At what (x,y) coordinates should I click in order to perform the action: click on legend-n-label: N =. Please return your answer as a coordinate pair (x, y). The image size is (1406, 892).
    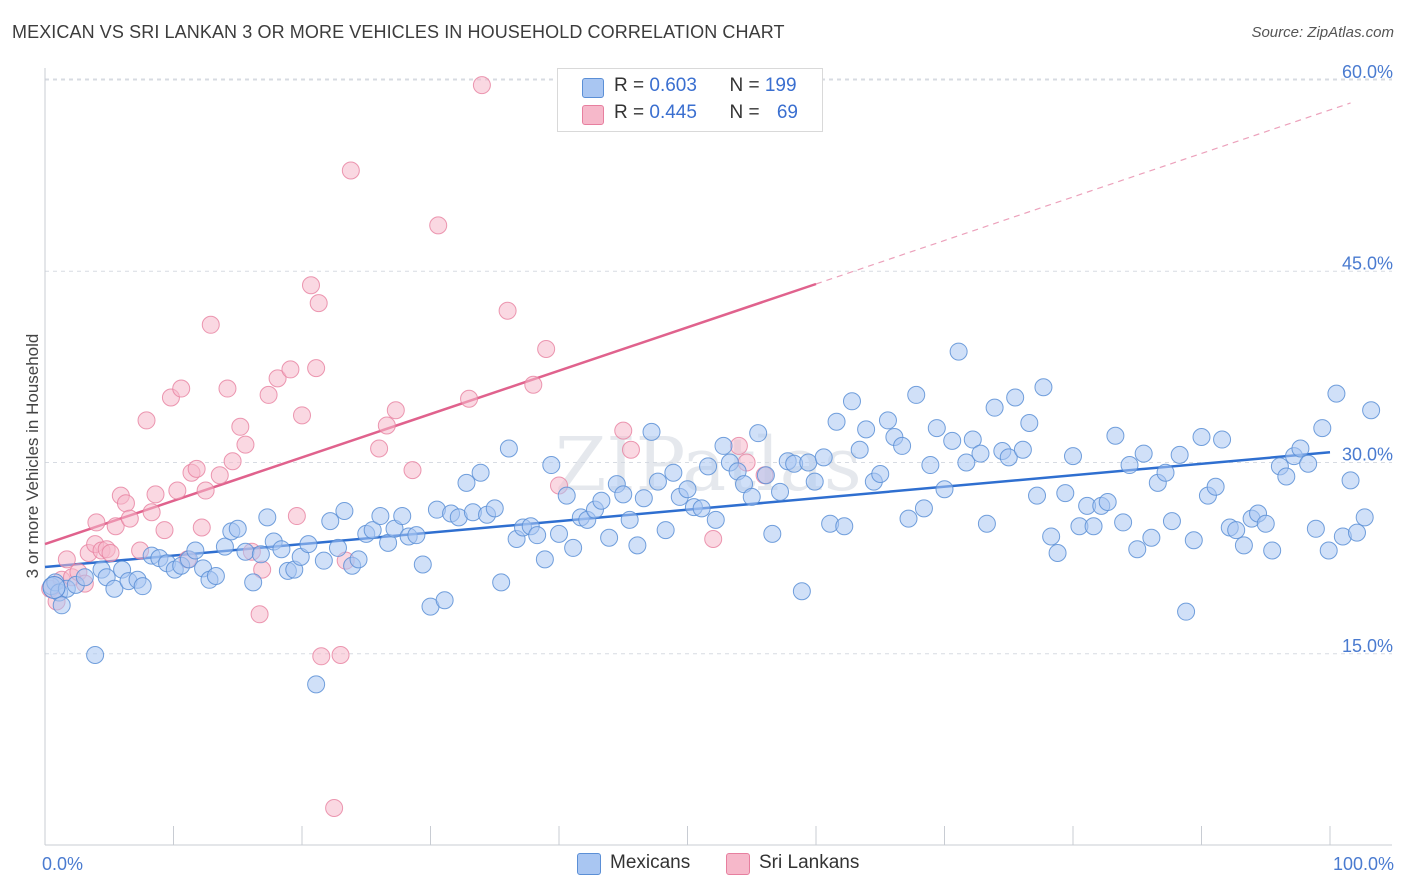
    Looking at the image, I should click on (747, 112).